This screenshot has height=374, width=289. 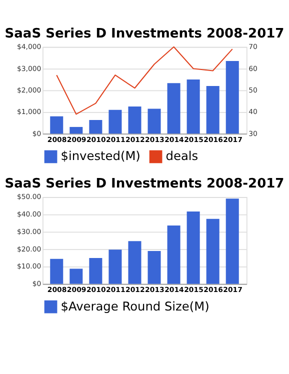 I want to click on series-label: $Average Round Size(M), so click(x=135, y=306).